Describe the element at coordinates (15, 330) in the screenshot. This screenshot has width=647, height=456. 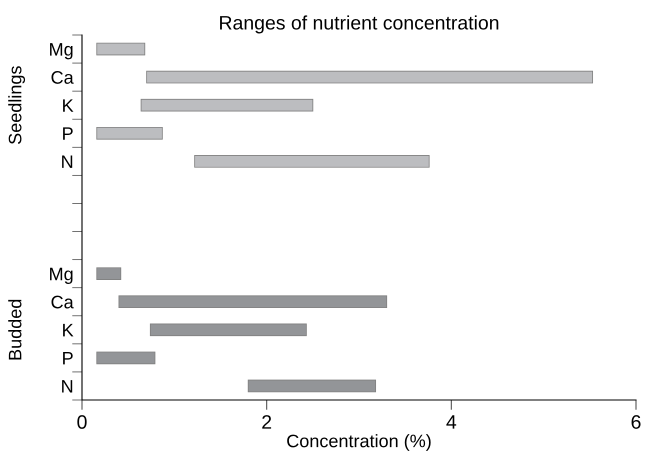
I see `text: Budded` at that location.